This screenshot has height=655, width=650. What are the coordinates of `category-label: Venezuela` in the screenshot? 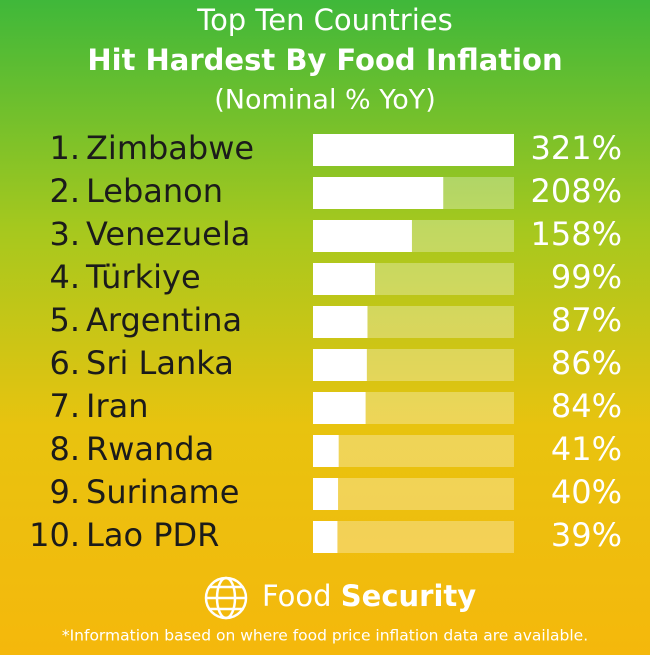 It's located at (168, 234).